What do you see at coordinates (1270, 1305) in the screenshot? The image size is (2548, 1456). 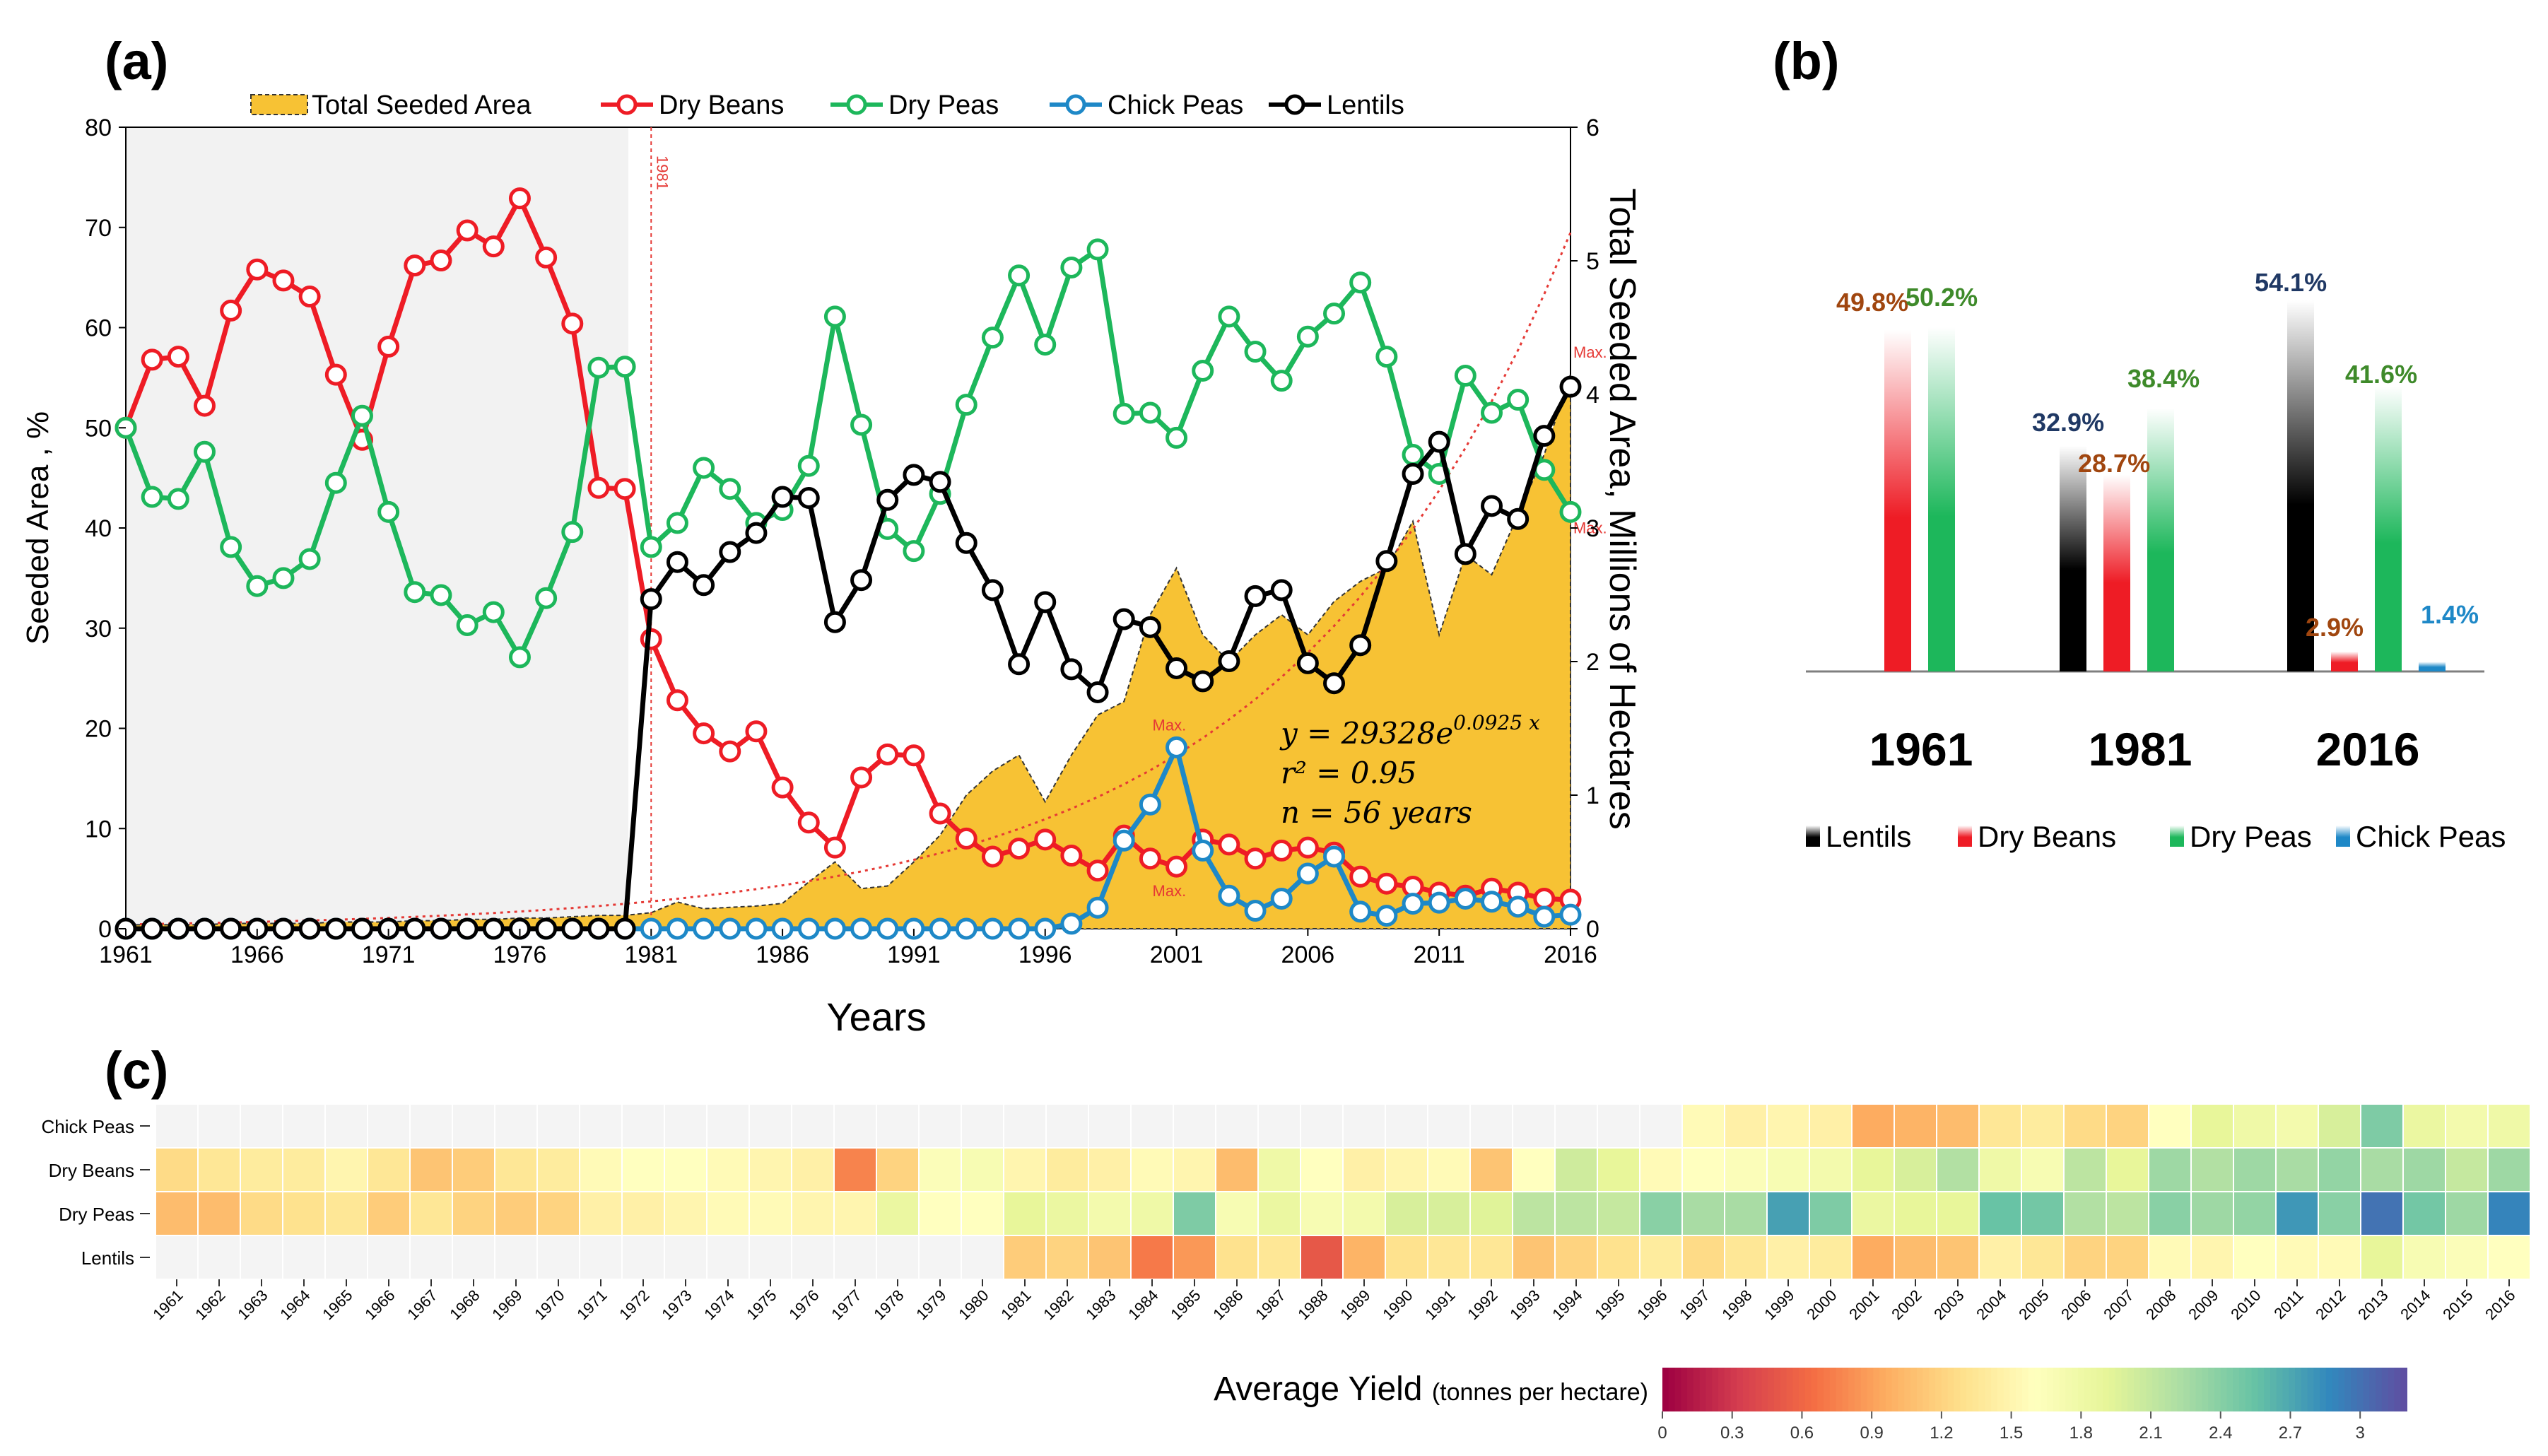 I see `col-label-1987: 1987` at bounding box center [1270, 1305].